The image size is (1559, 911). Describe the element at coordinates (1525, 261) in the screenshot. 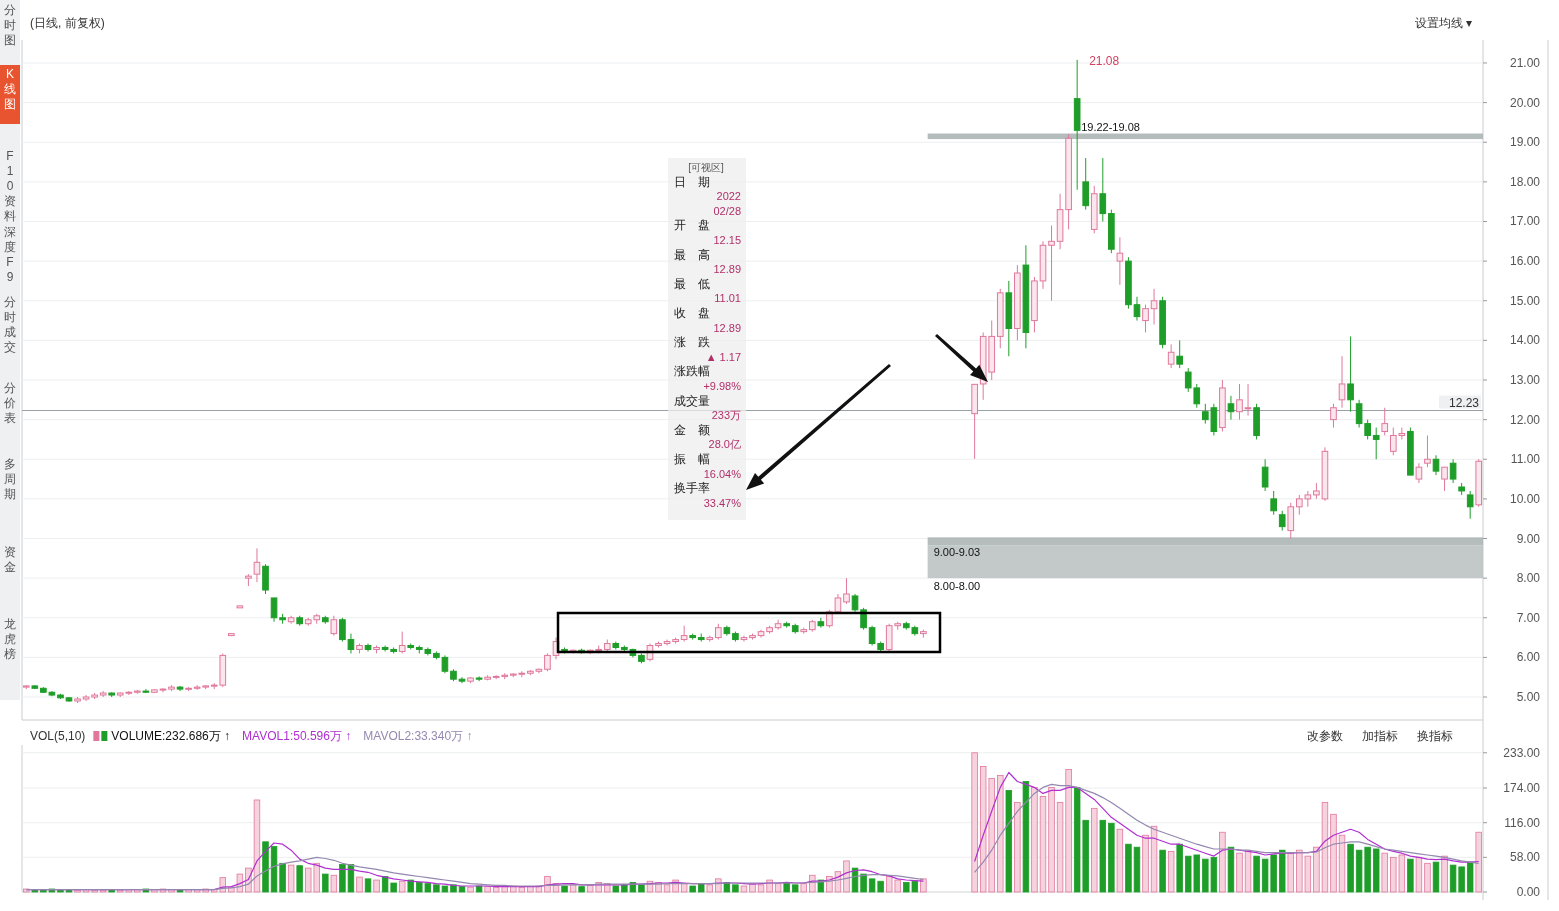

I see `y-tick-label: 16.00` at that location.